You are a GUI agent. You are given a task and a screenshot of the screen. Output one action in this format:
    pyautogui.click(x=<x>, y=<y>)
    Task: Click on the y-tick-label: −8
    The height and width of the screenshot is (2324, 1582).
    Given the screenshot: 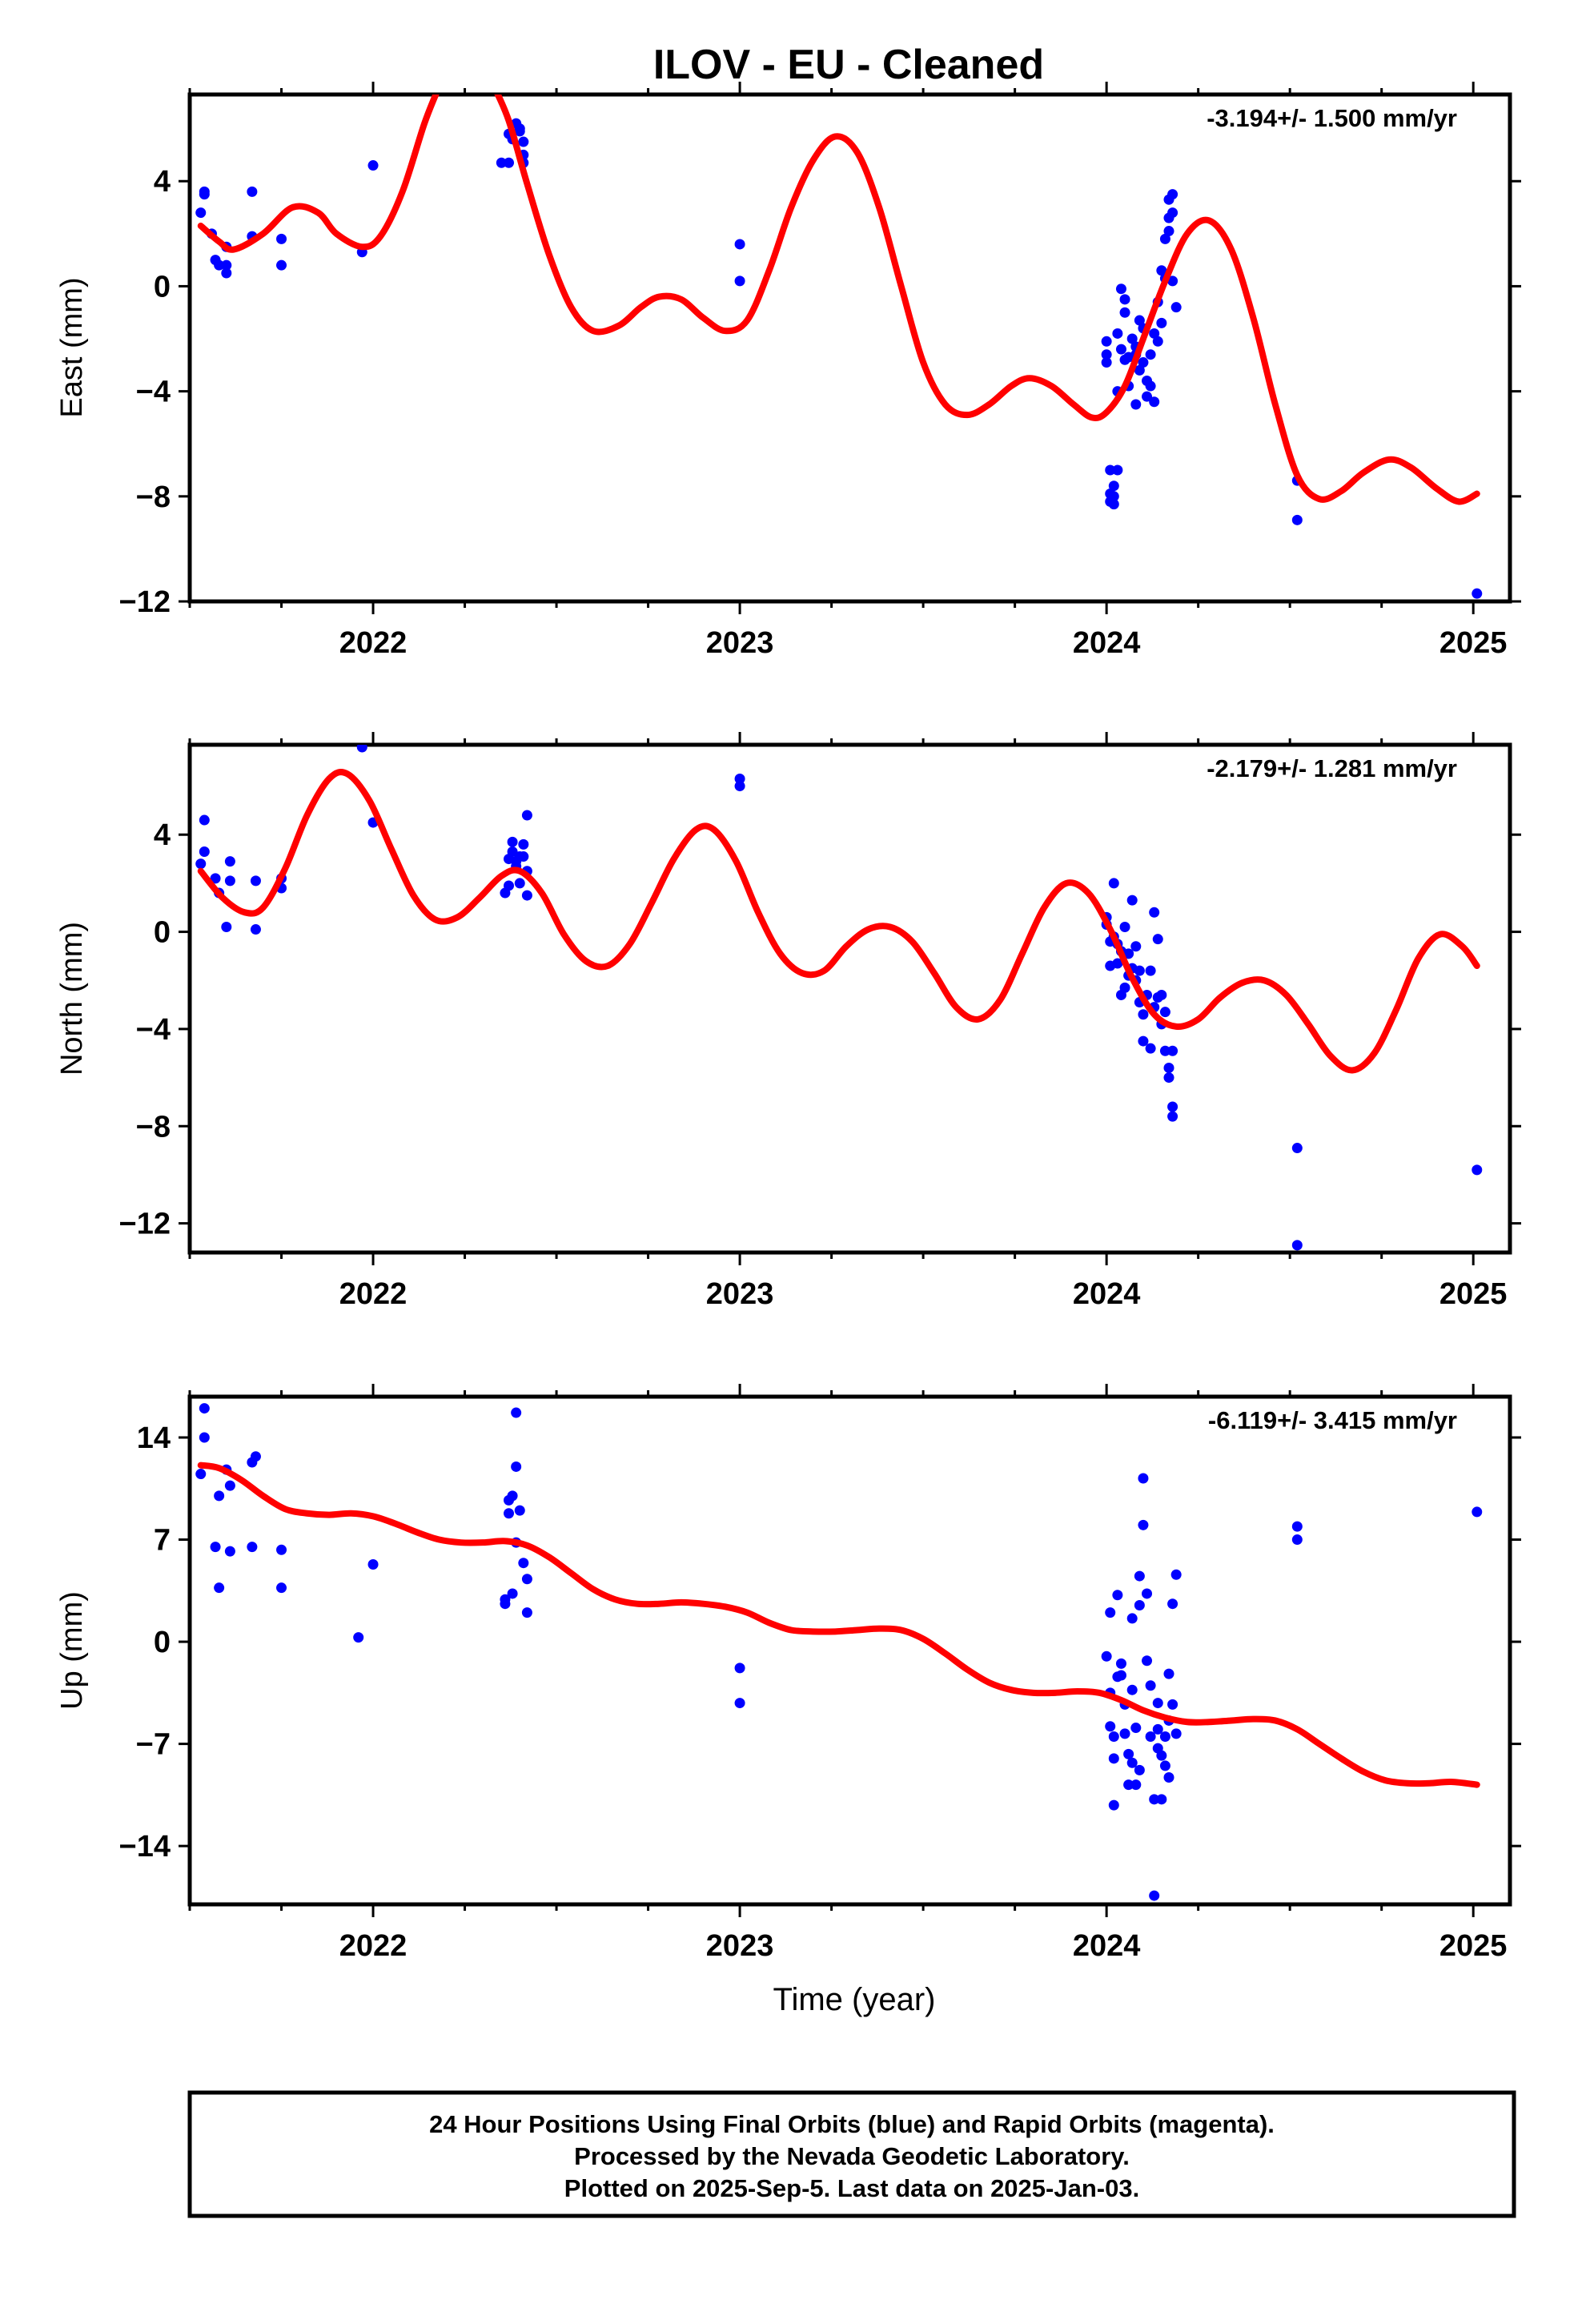 What is the action you would take?
    pyautogui.click(x=154, y=1127)
    